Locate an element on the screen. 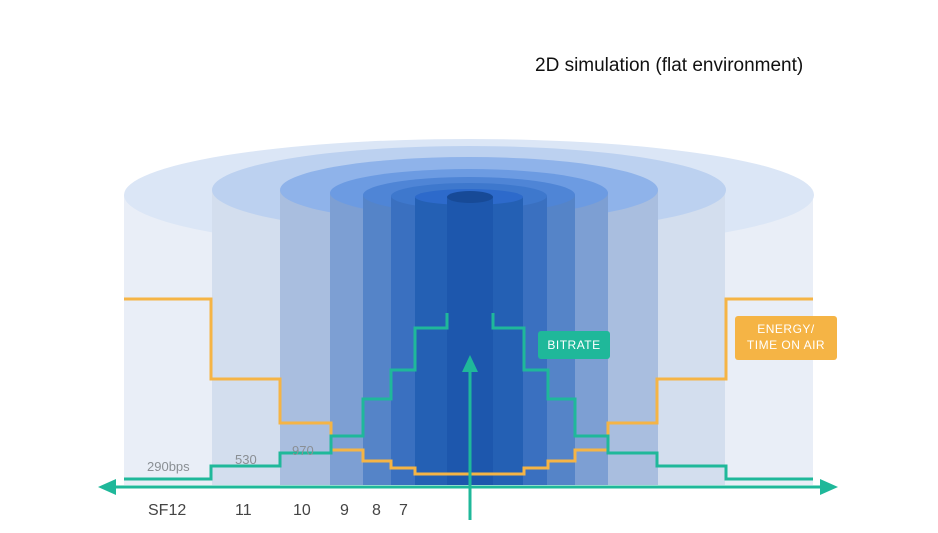 Image resolution: width=938 pixels, height=533 pixels. bitrate-line-right is located at coordinates (652, 397).